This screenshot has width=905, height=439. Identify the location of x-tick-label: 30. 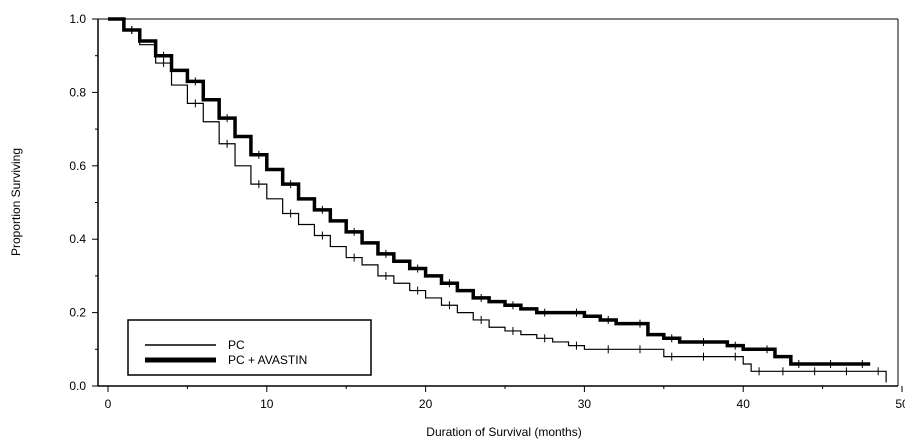
(585, 404).